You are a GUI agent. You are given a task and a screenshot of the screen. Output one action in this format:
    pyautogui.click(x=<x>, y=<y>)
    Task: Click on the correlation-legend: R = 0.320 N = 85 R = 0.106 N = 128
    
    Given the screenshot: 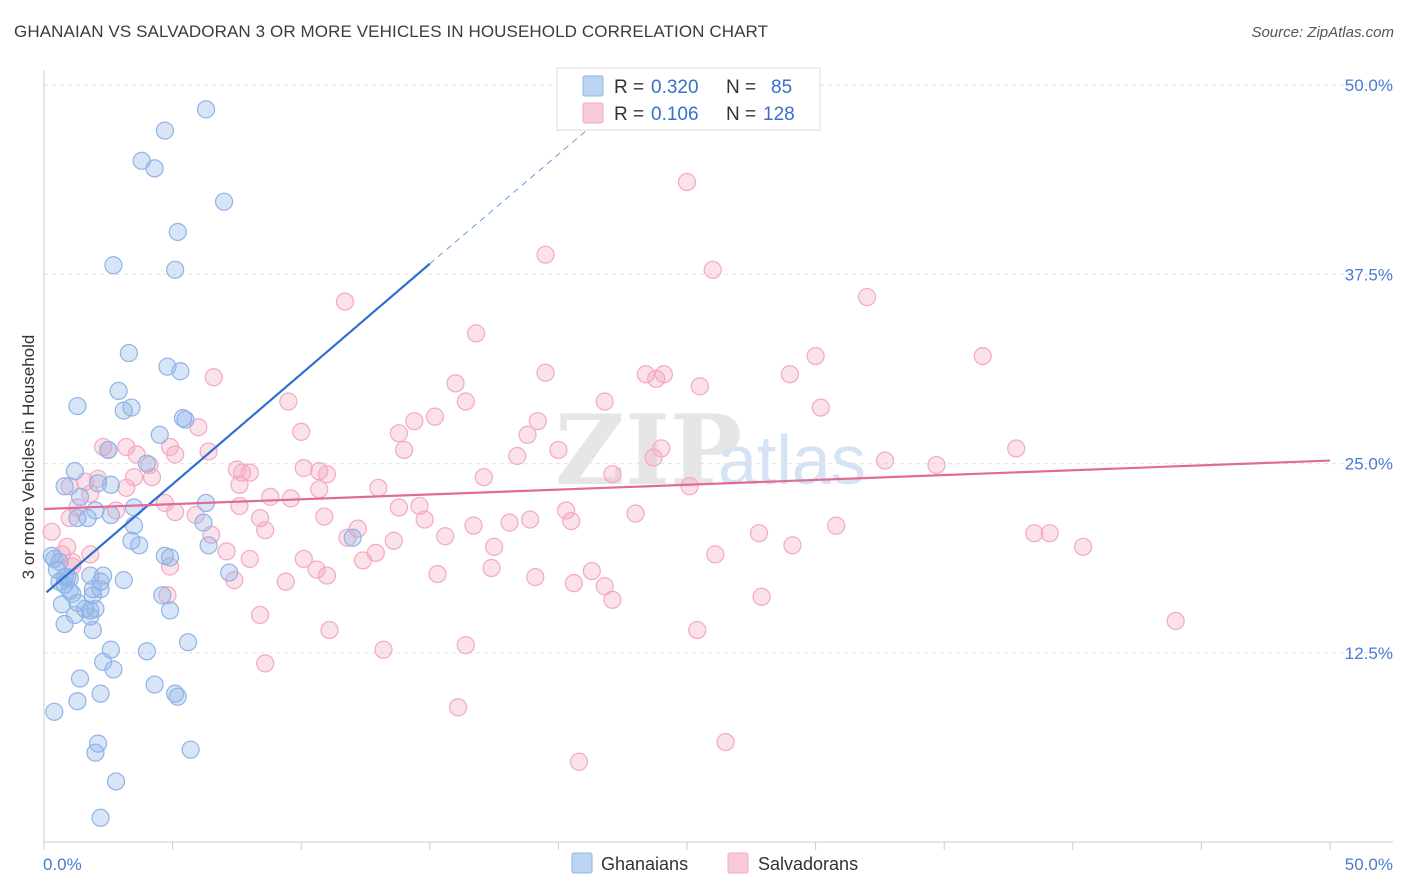 What is the action you would take?
    pyautogui.click(x=688, y=99)
    